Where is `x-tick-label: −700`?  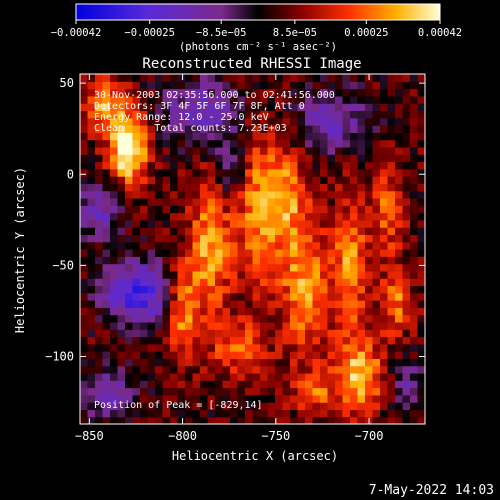
x-tick-label: −700 is located at coordinates (369, 436).